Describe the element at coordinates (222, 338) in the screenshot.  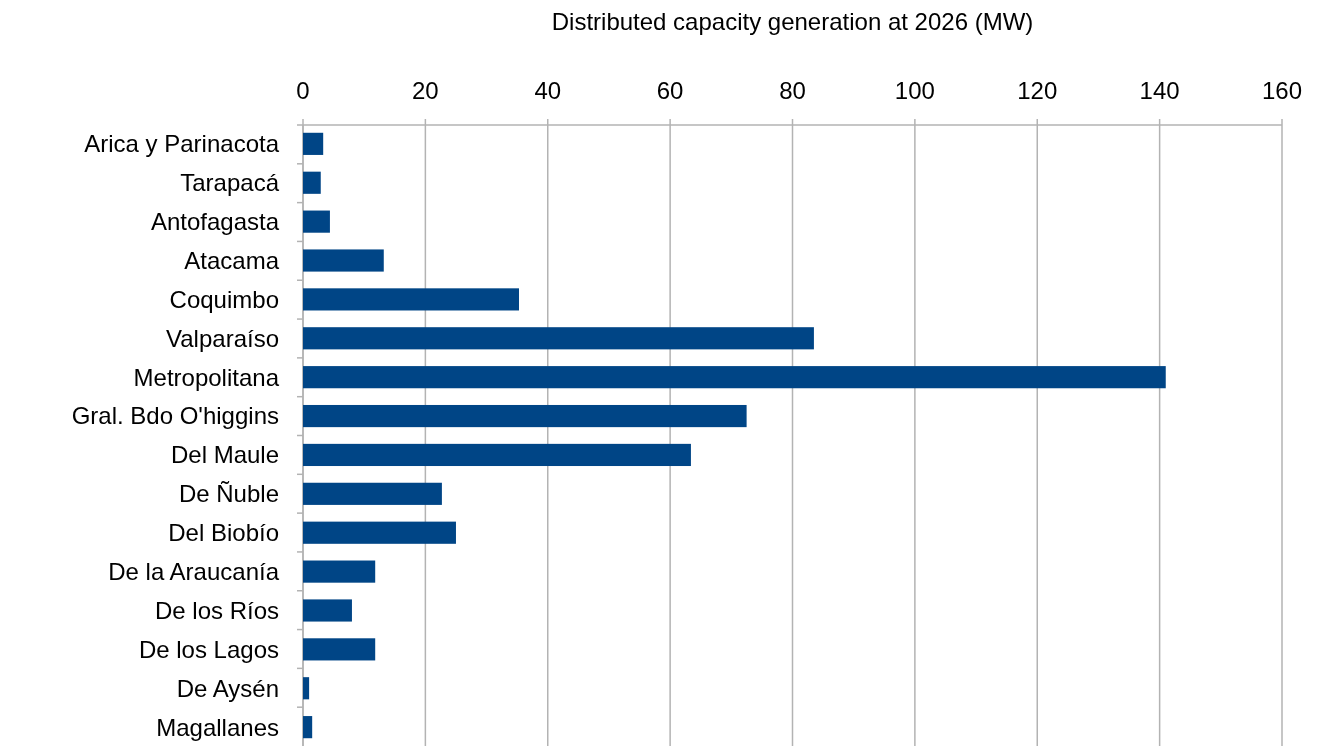
I see `y-tick-label: Valparaíso` at that location.